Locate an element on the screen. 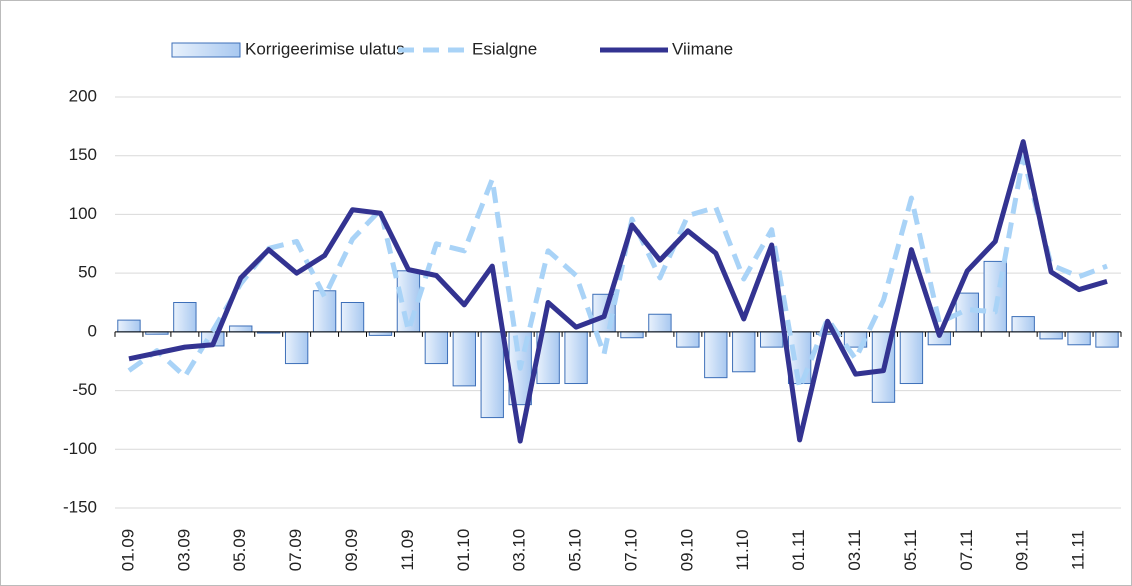  legend-label: Korrigeerimise ulatus is located at coordinates (325, 48).